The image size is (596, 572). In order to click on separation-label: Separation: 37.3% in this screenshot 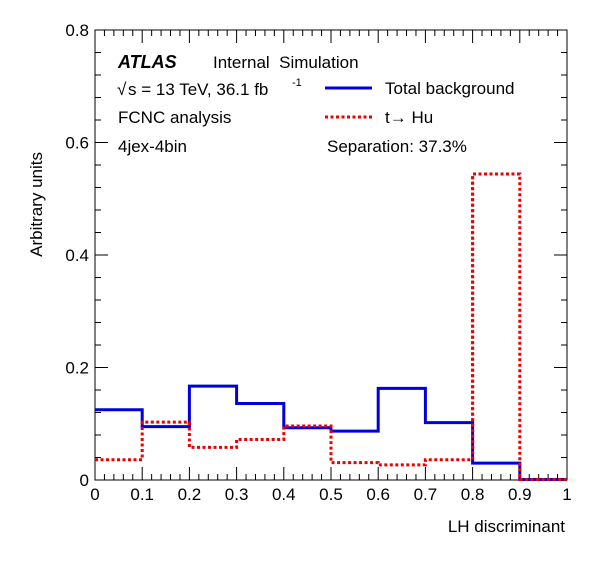, I will do `click(397, 146)`.